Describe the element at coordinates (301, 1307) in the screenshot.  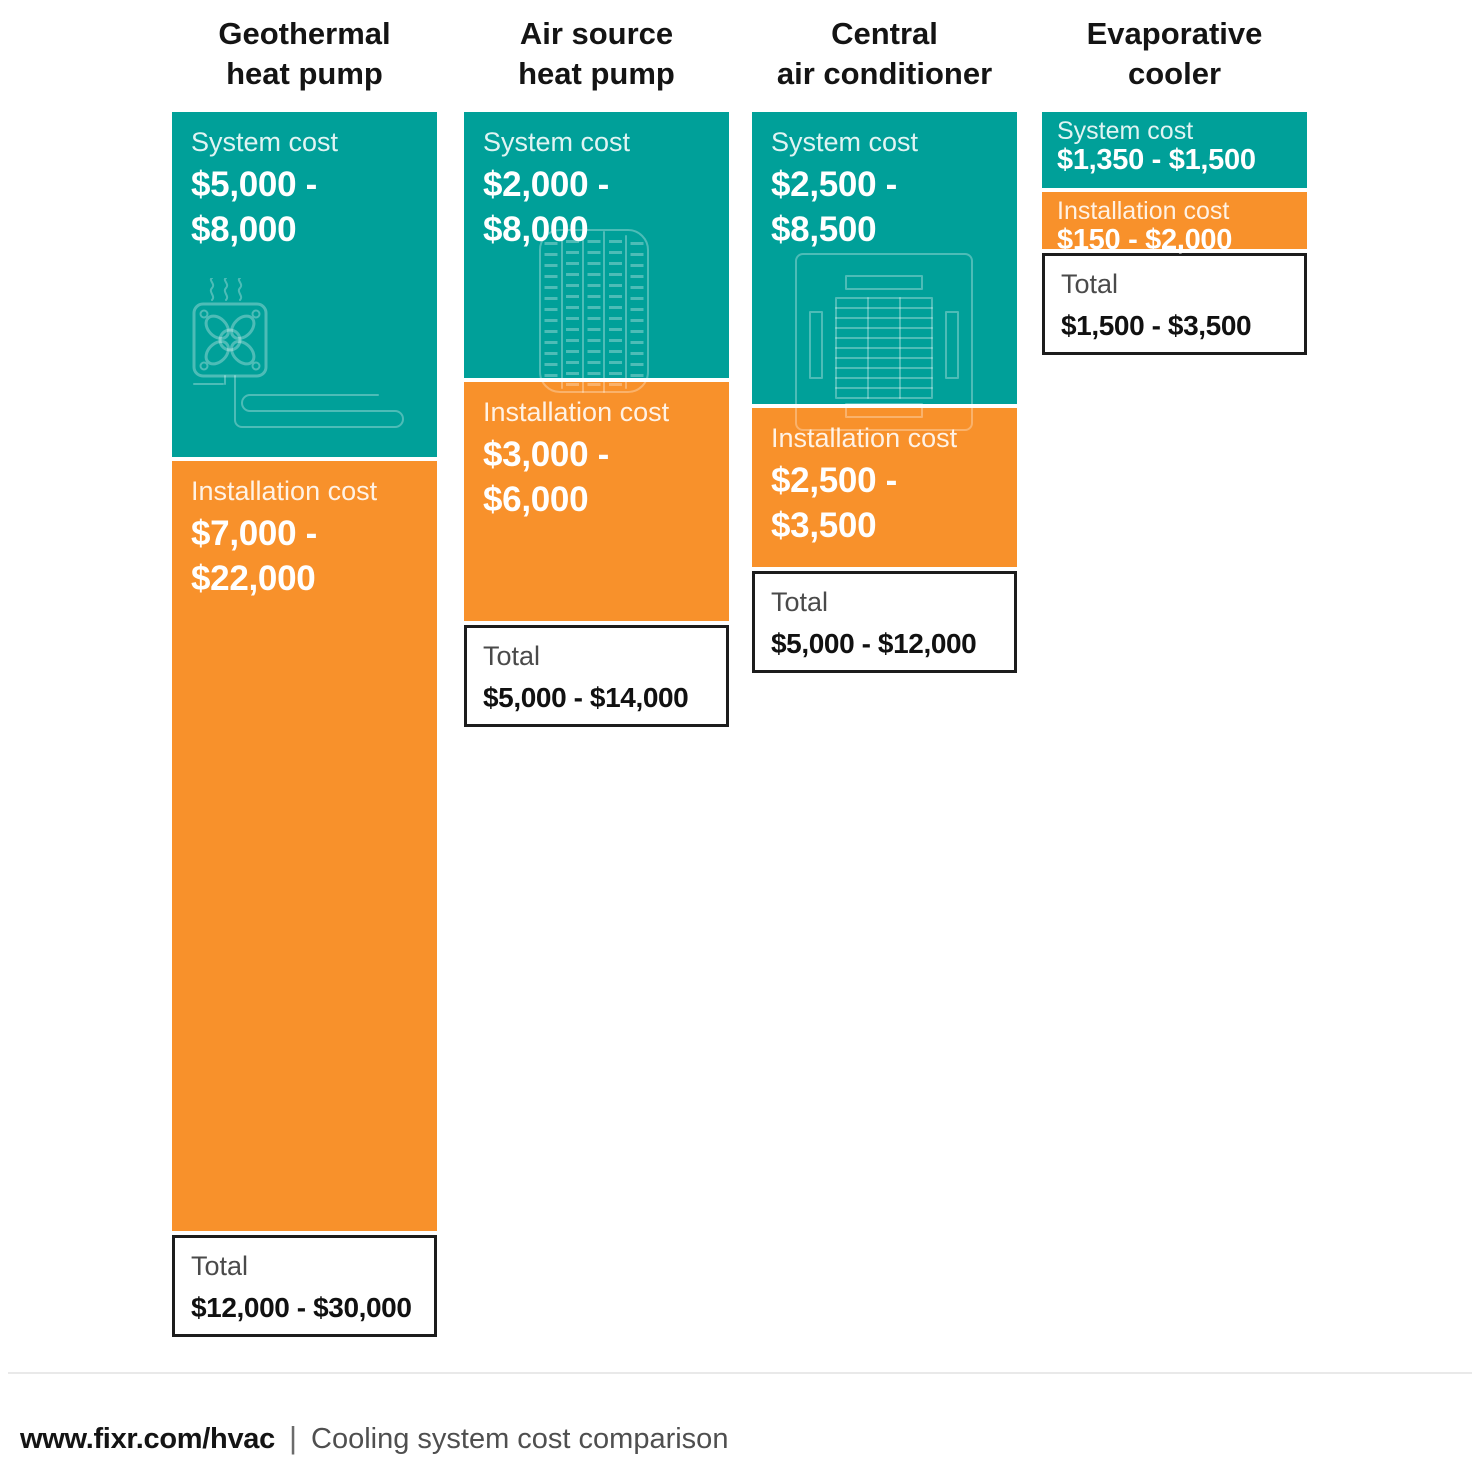
I see `total-value: $12,000 - $30,000` at that location.